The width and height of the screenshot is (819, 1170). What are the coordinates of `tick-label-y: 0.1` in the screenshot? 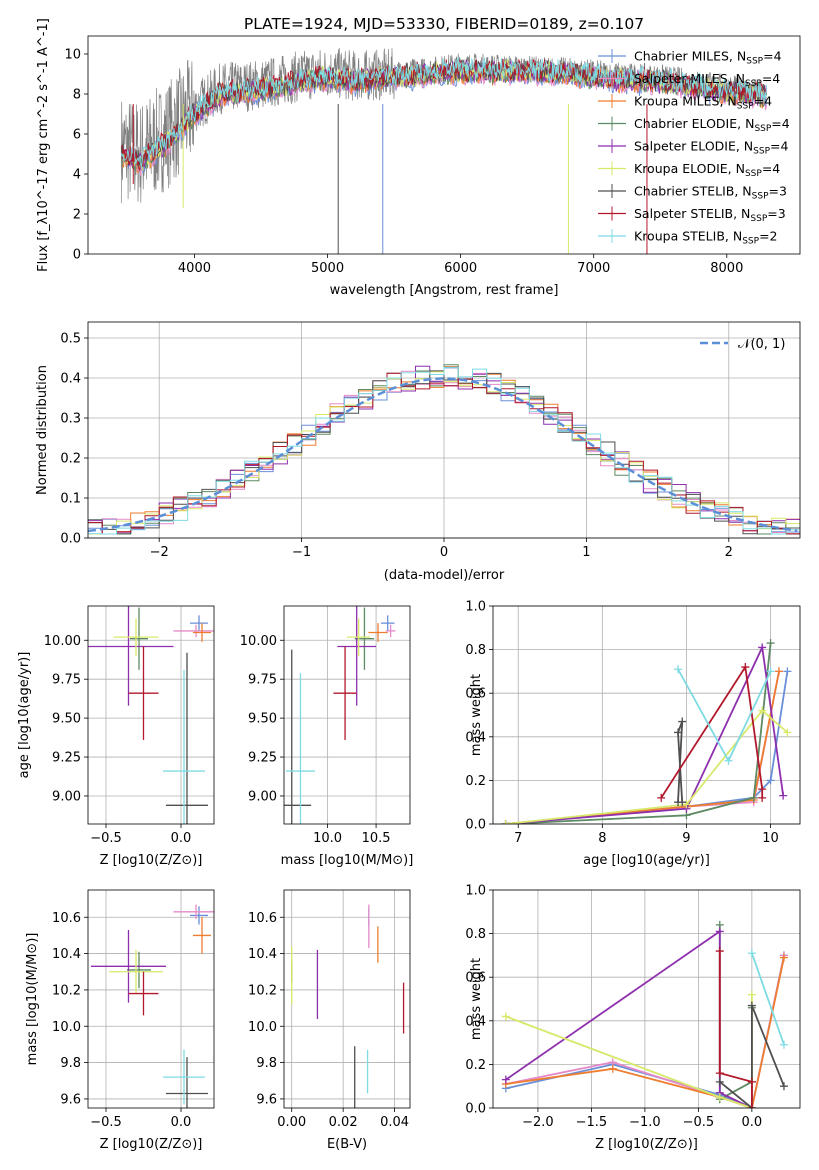 It's located at (70, 499).